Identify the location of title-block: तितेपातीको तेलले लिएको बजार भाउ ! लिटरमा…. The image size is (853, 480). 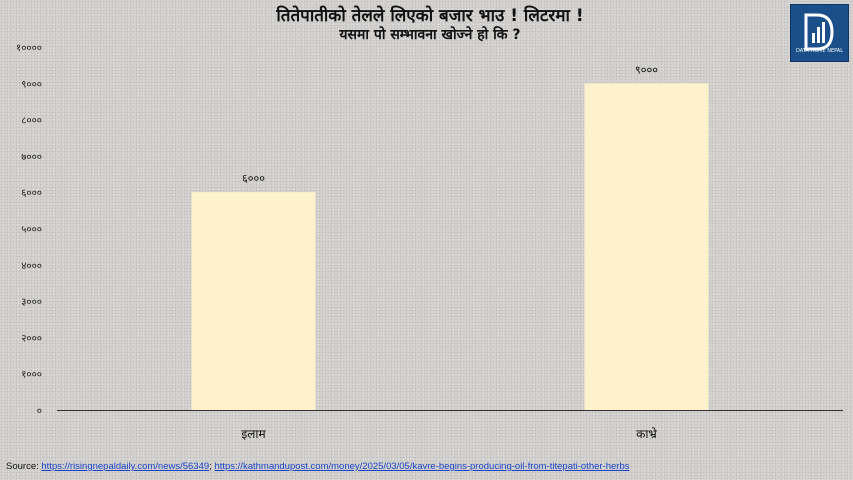
(430, 25).